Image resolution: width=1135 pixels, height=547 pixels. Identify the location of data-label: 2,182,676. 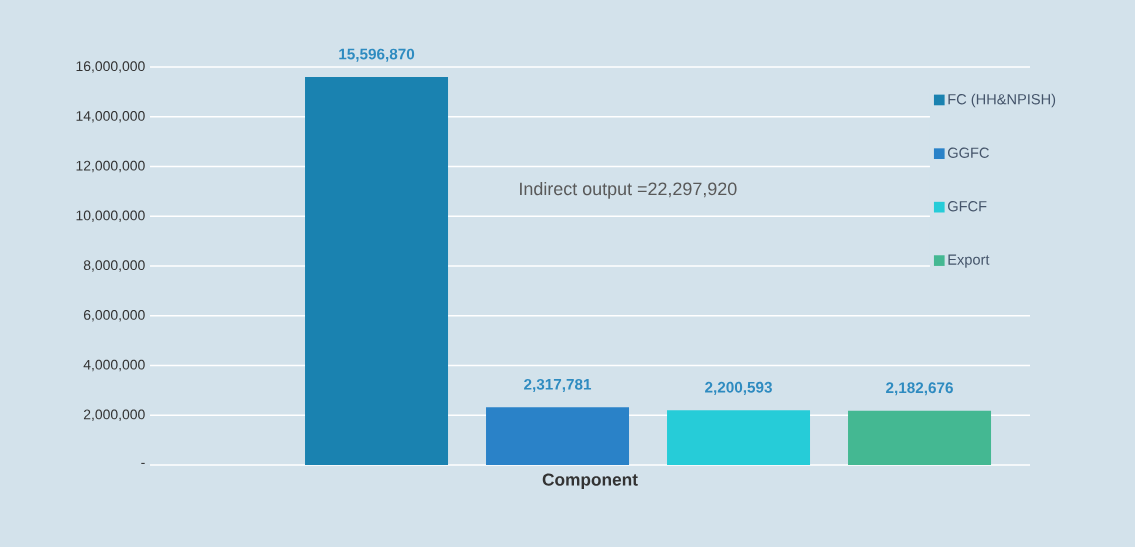
(919, 389).